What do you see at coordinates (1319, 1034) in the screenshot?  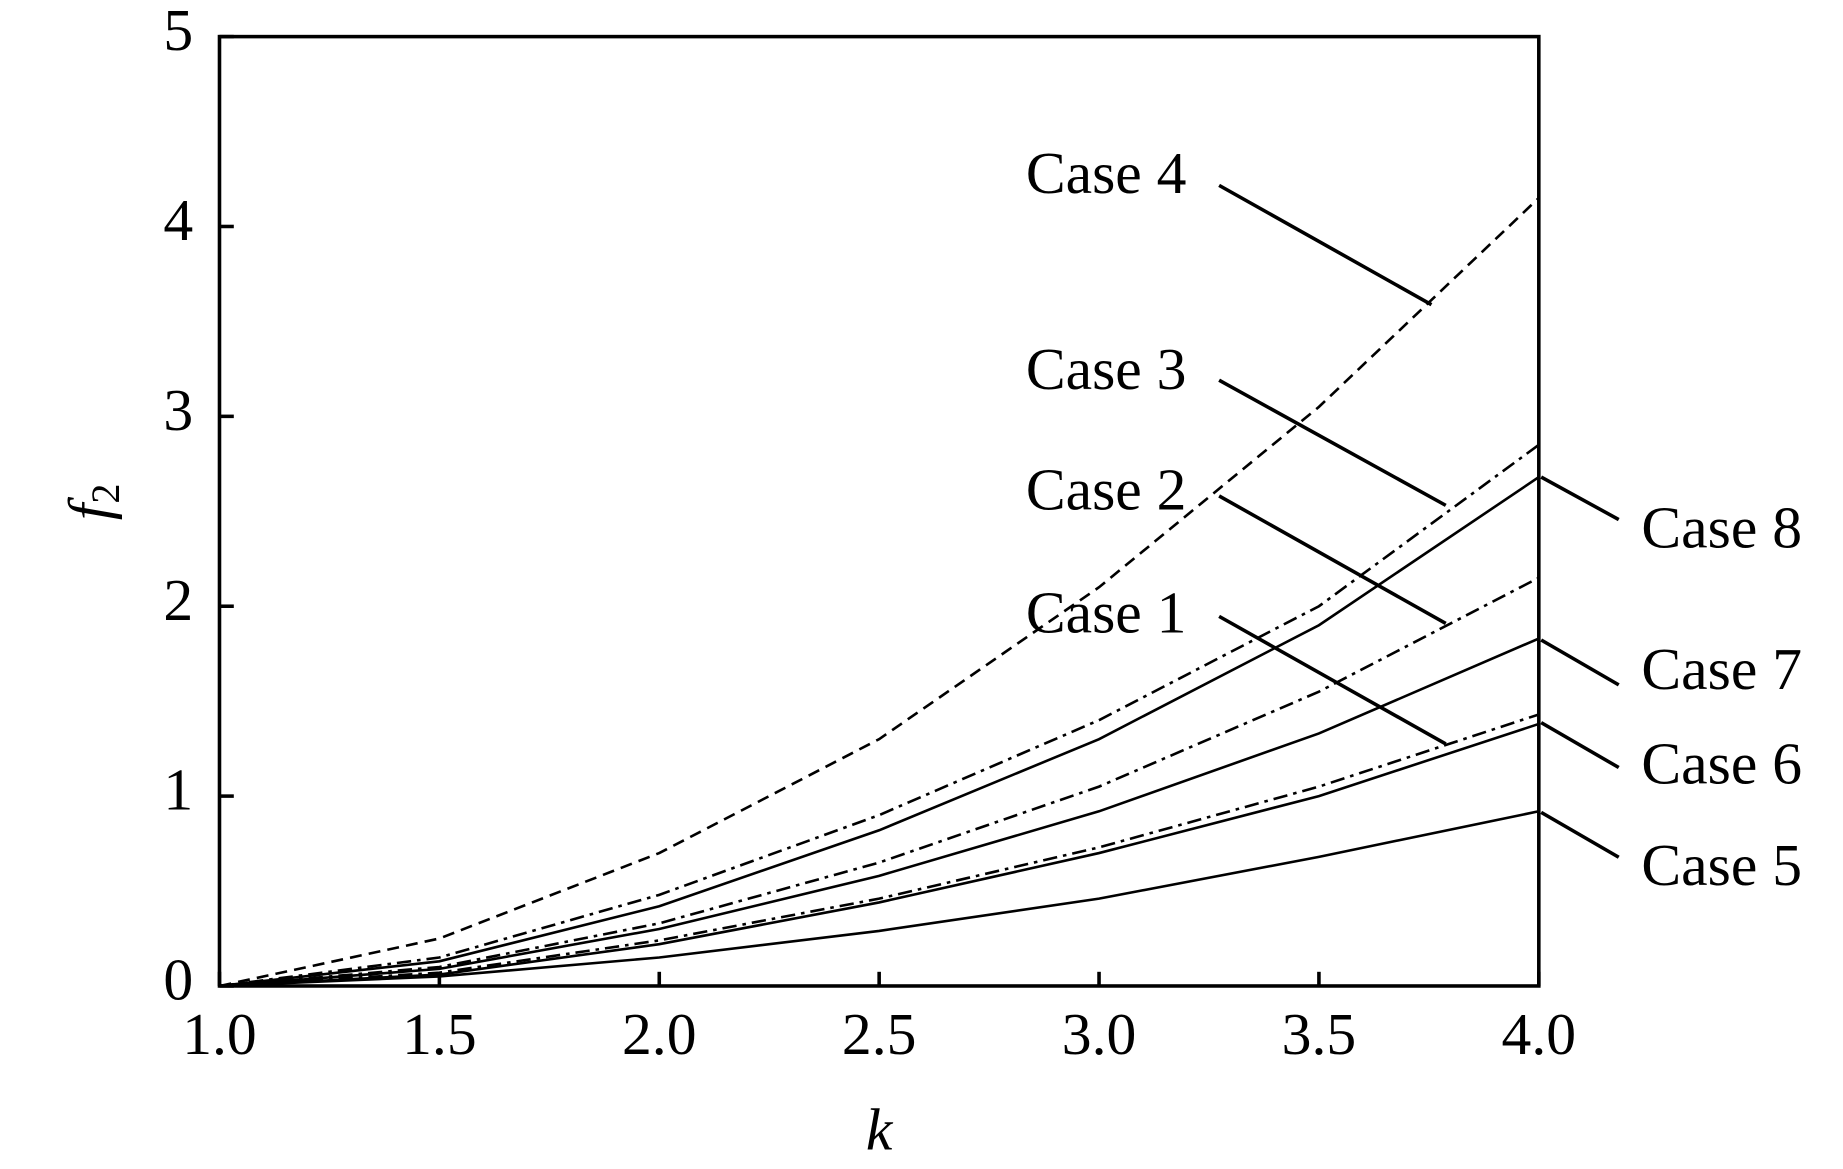 I see `x-tick-label: 3.5` at bounding box center [1319, 1034].